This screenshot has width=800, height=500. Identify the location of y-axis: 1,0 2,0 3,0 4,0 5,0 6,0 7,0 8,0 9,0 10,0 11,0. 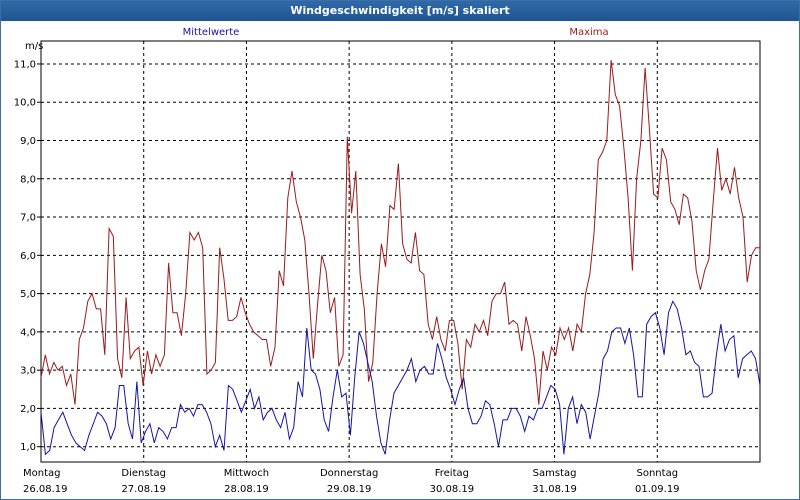
(27, 256).